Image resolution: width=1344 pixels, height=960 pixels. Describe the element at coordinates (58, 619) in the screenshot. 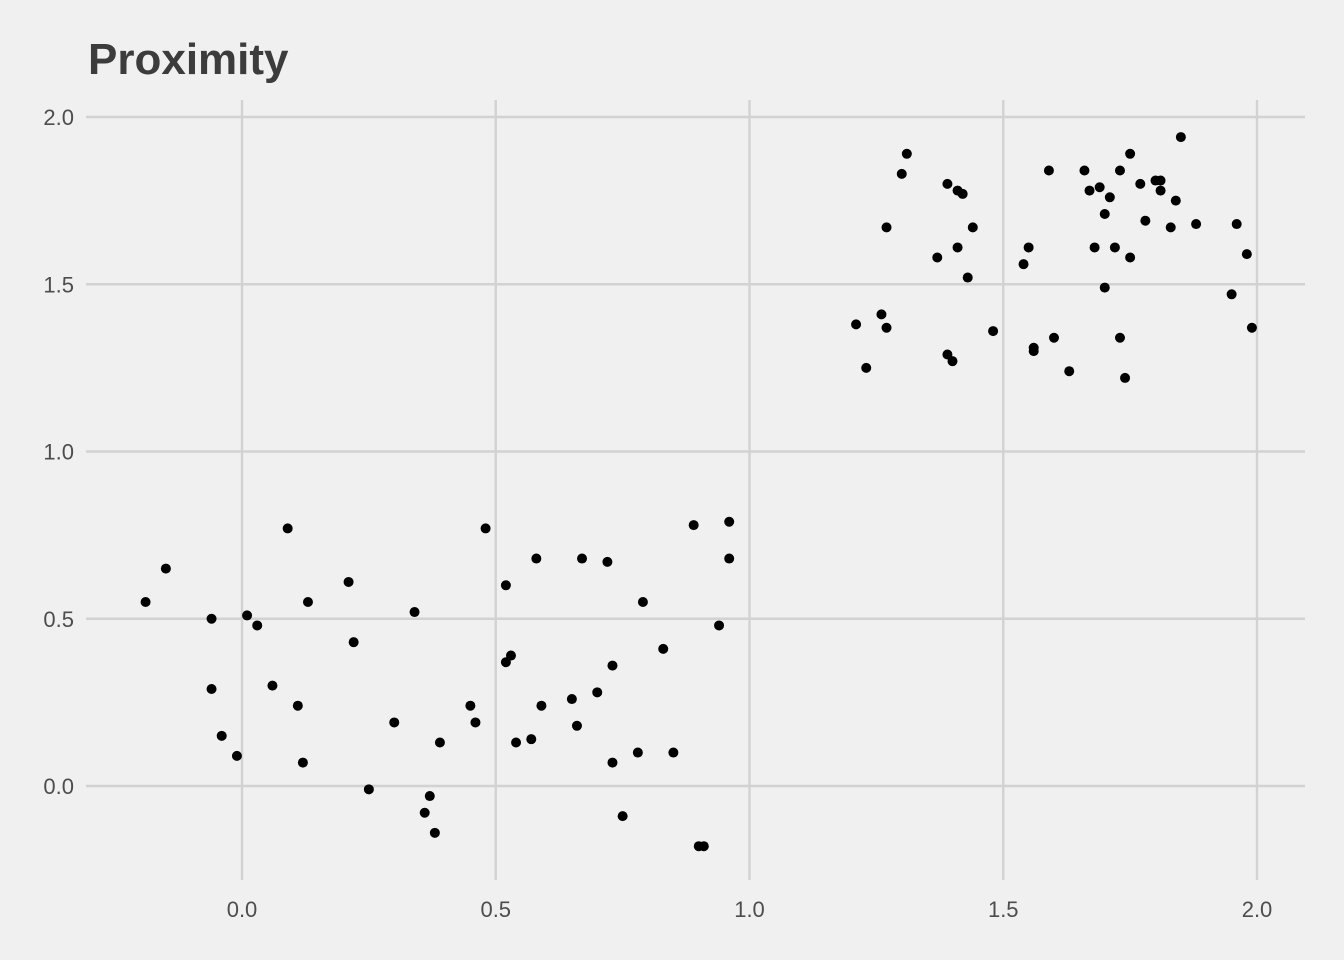

I see `y-tick-label: 0.5` at that location.